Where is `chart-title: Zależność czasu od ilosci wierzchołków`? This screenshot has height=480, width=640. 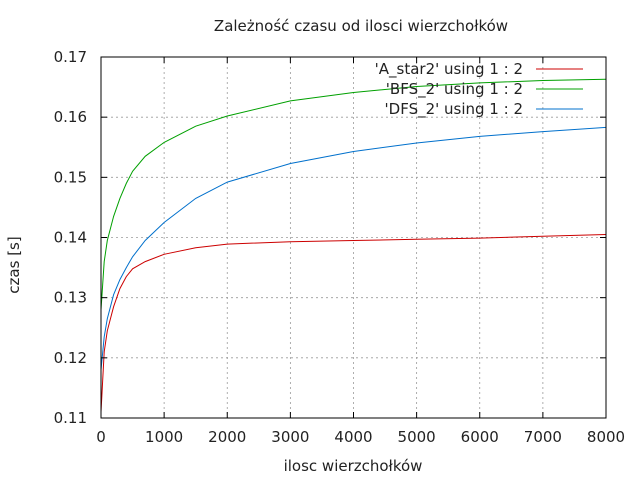
chart-title: Zależność czasu od ilosci wierzchołków is located at coordinates (361, 26).